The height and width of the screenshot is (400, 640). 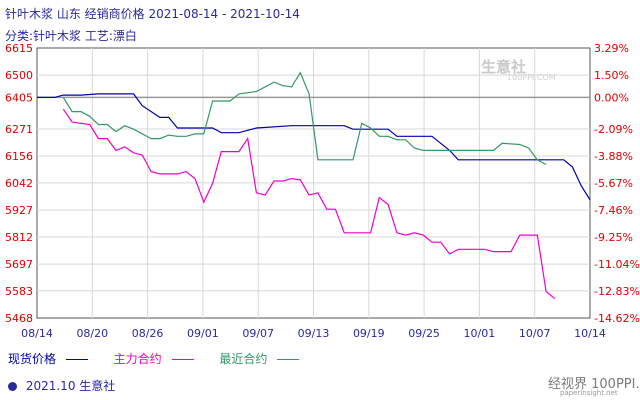 I want to click on watermark-logo-bottom: 经视界 100PPI.com paperinsight.net, so click(x=594, y=385).